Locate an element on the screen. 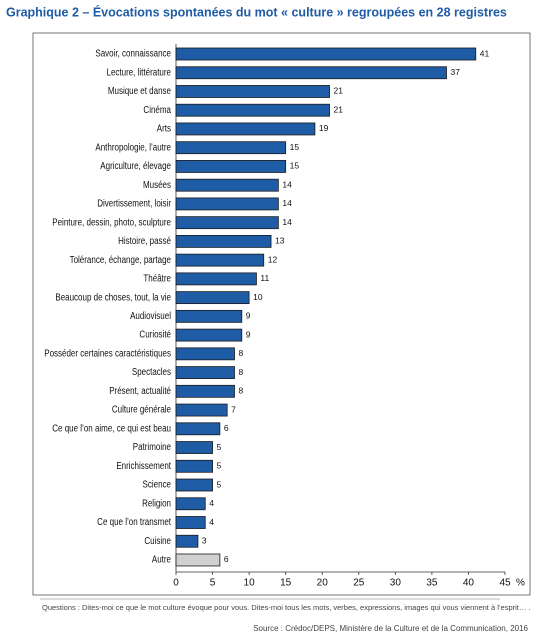 The height and width of the screenshot is (638, 546). category-label: Ce que l’on transmet is located at coordinates (134, 522).